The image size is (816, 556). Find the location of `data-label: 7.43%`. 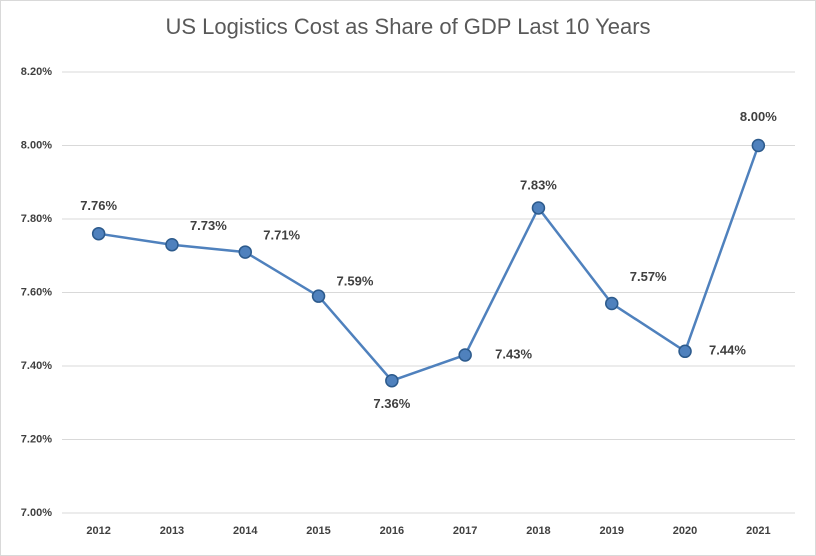

data-label: 7.43% is located at coordinates (513, 353).